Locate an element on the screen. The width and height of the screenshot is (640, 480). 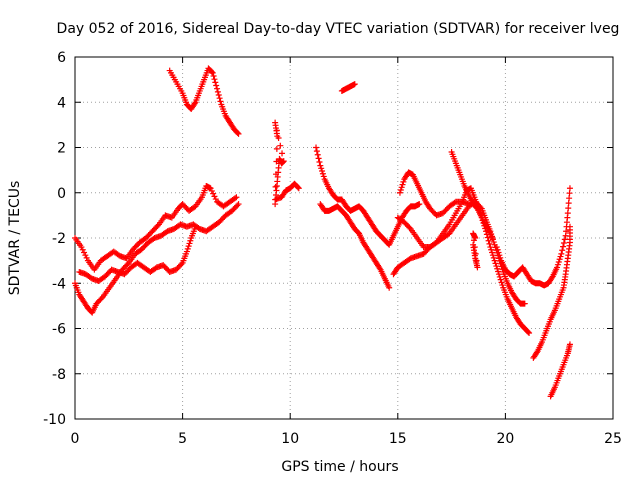
series-track-h is located at coordinates (355, 246).